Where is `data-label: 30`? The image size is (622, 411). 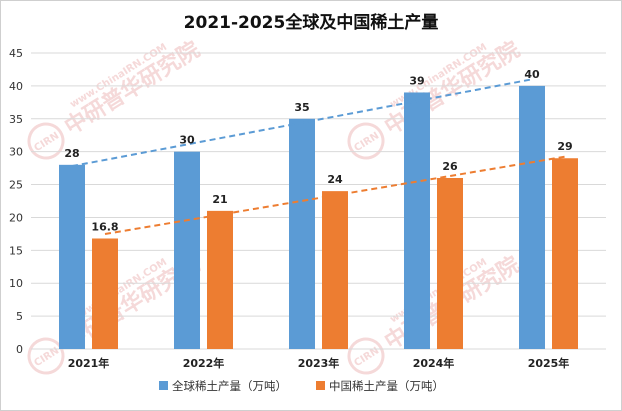
data-label: 30 is located at coordinates (187, 140).